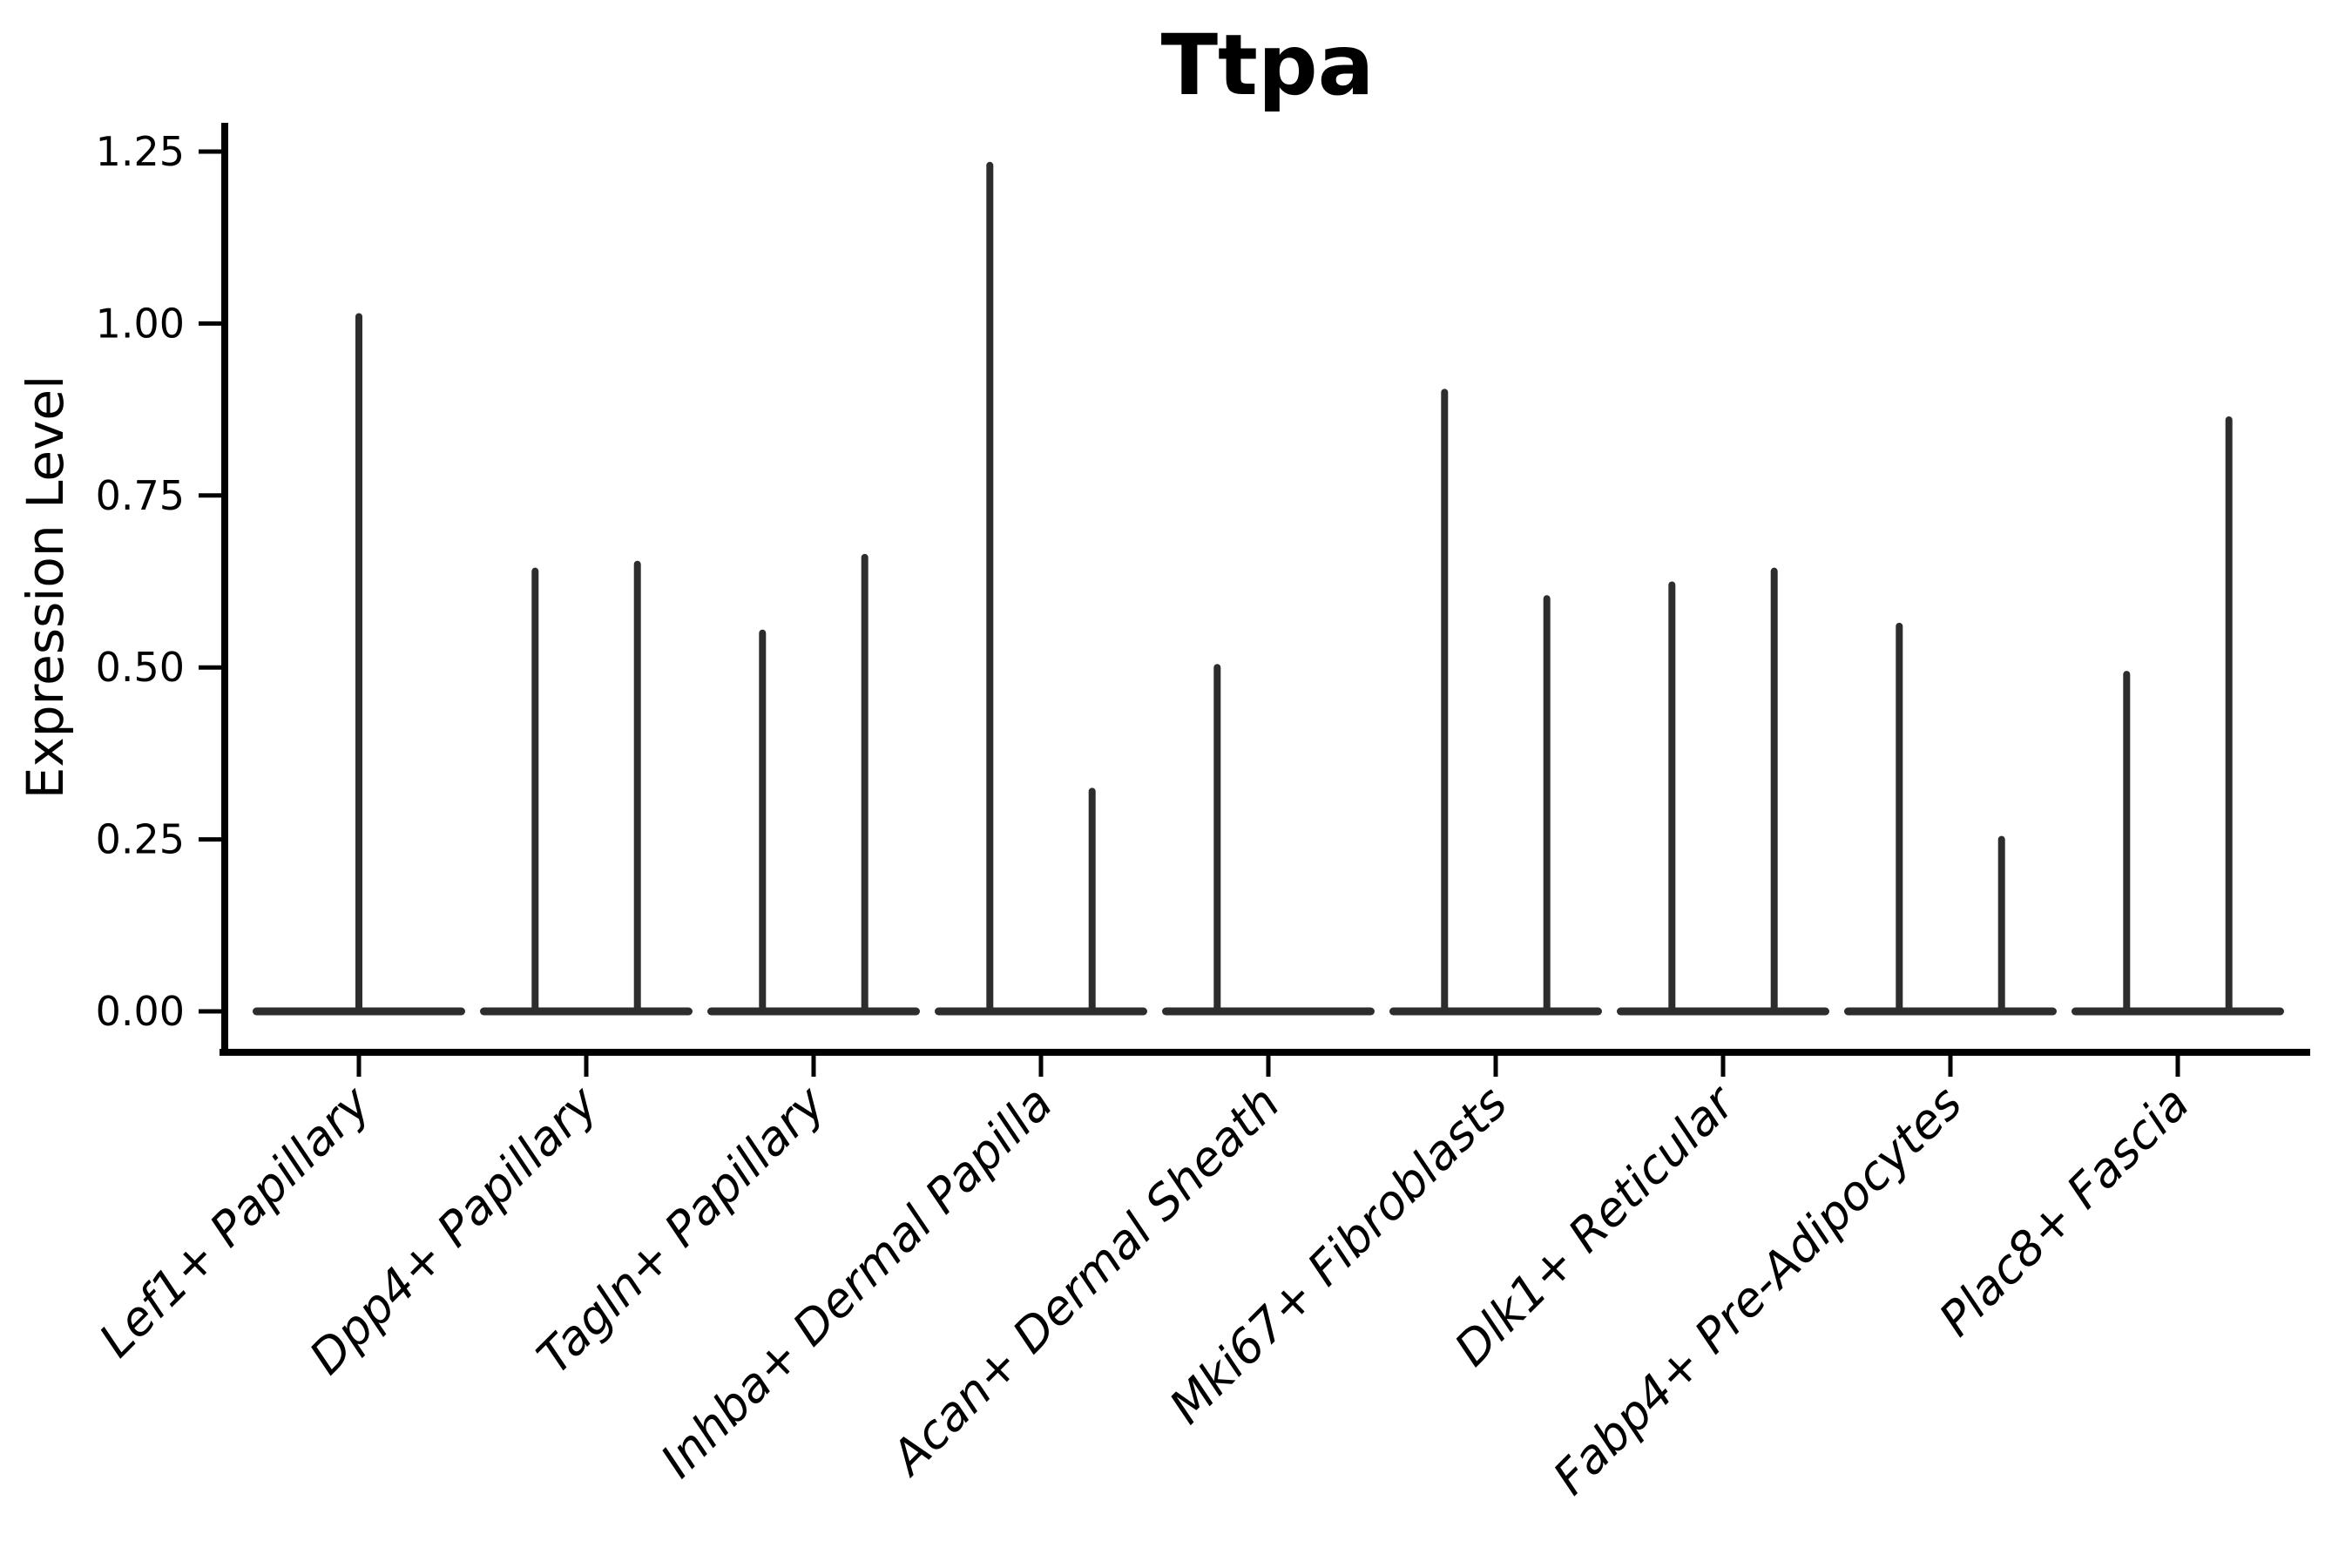  Describe the element at coordinates (140, 667) in the screenshot. I see `y-tick-label: 0.50` at that location.